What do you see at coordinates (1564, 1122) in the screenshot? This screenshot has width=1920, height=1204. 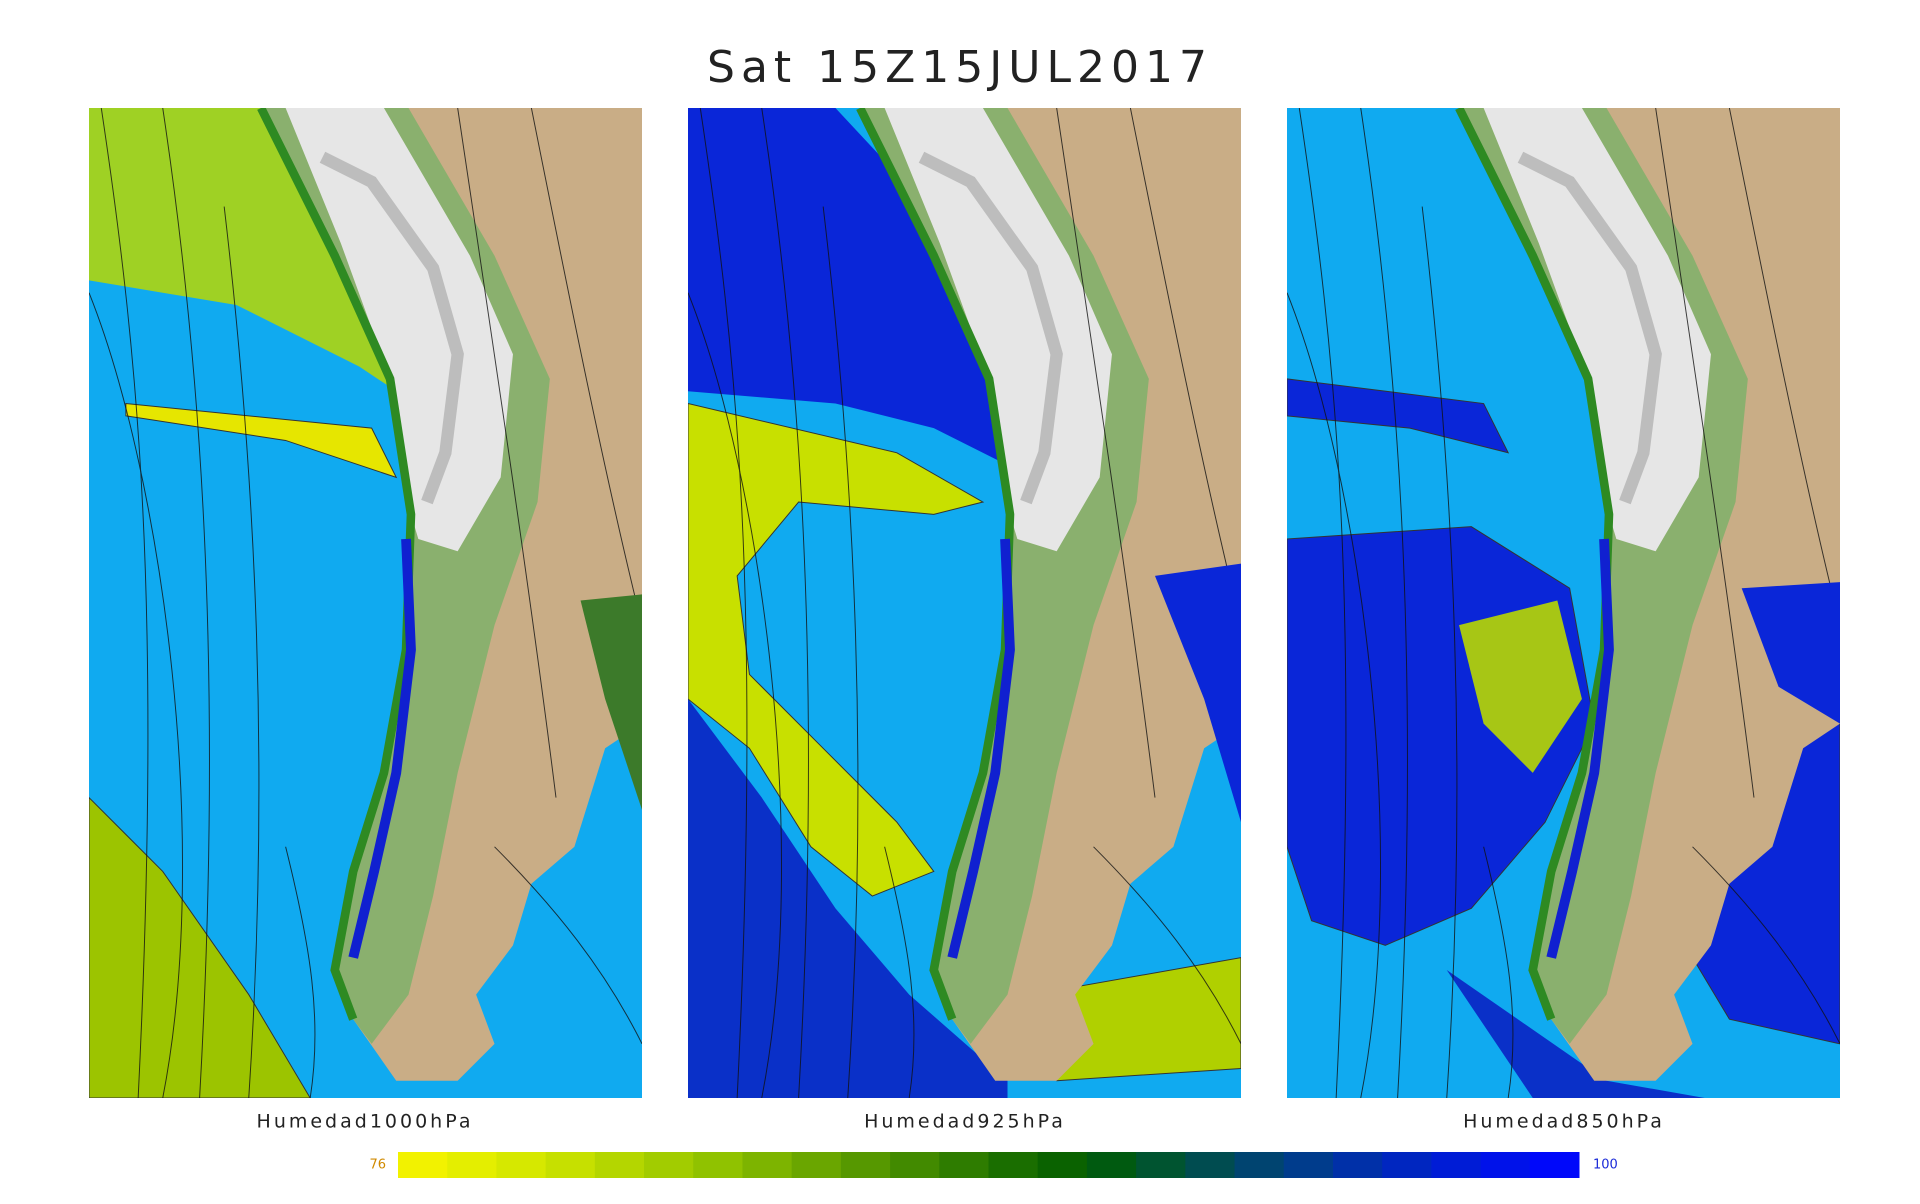 I see `panel-label: Humedad850hPa` at bounding box center [1564, 1122].